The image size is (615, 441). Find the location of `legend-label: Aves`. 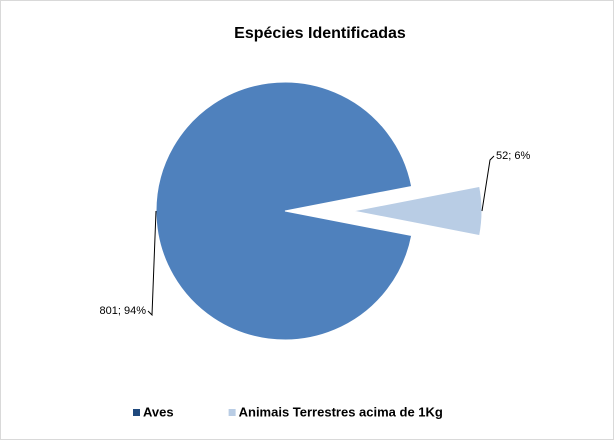

legend-label: Aves is located at coordinates (158, 411).